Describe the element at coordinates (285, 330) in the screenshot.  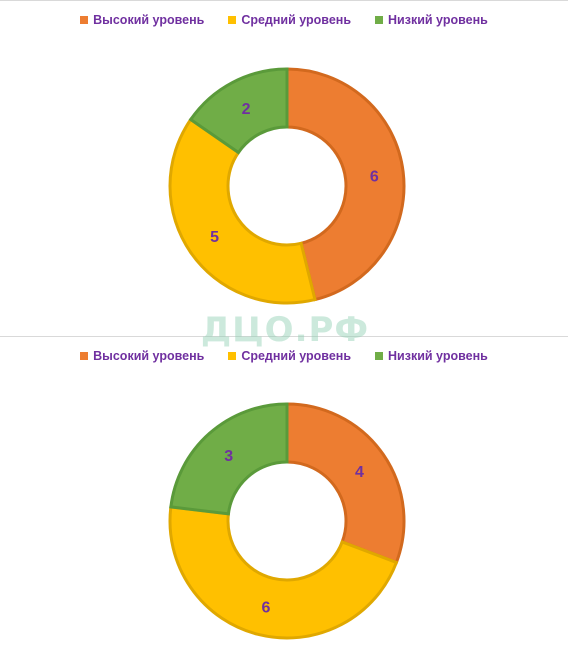
I see `watermark: ДЦО.РФ` at that location.